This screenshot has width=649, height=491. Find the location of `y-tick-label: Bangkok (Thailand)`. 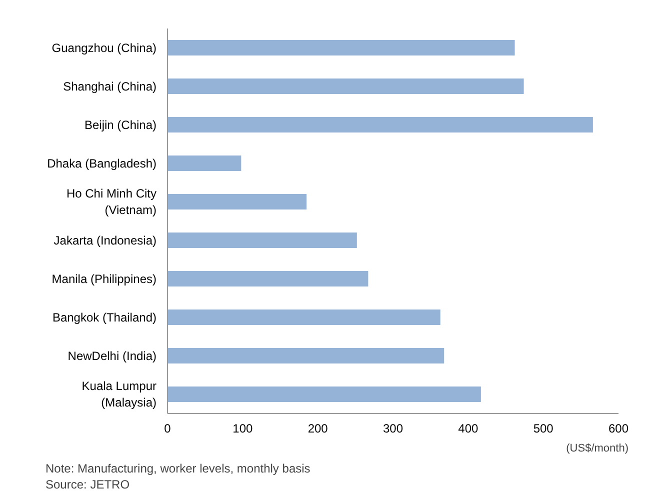

y-tick-label: Bangkok (Thailand) is located at coordinates (104, 317).